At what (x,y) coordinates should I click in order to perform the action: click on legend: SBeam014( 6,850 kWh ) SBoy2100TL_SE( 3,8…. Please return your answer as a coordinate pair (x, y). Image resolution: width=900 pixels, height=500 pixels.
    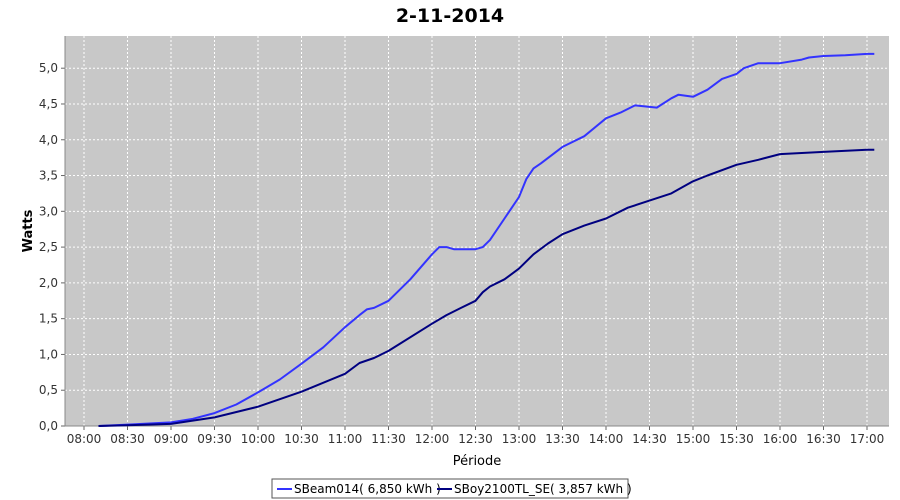
    Looking at the image, I should click on (451, 488).